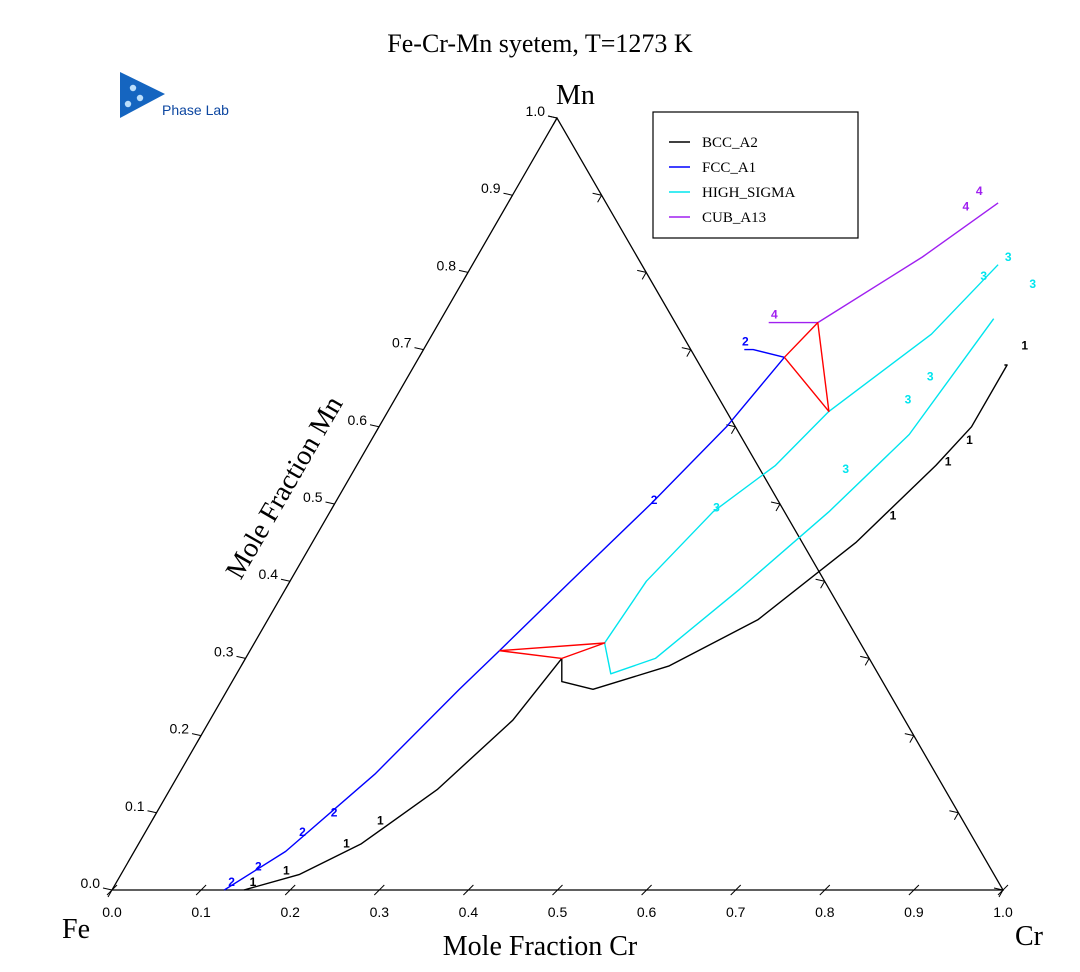 This screenshot has height=972, width=1080. Describe the element at coordinates (195, 110) in the screenshot. I see `logo-text: Phase Lab` at that location.